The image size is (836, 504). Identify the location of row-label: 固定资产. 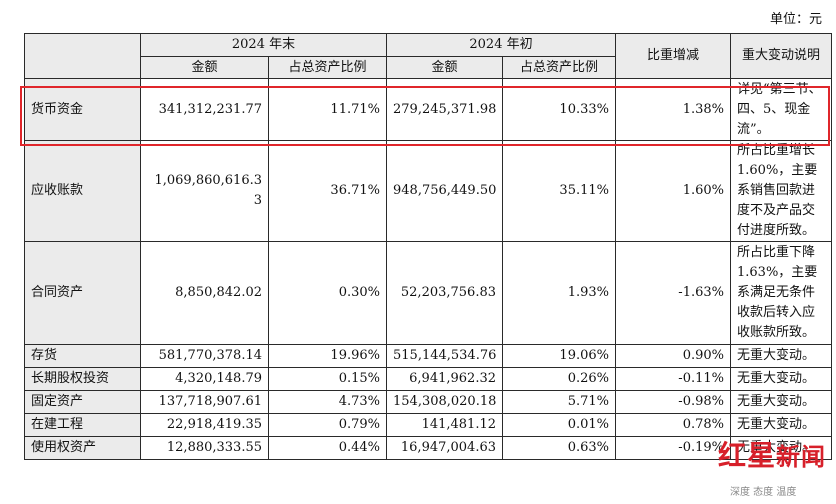
(82, 402).